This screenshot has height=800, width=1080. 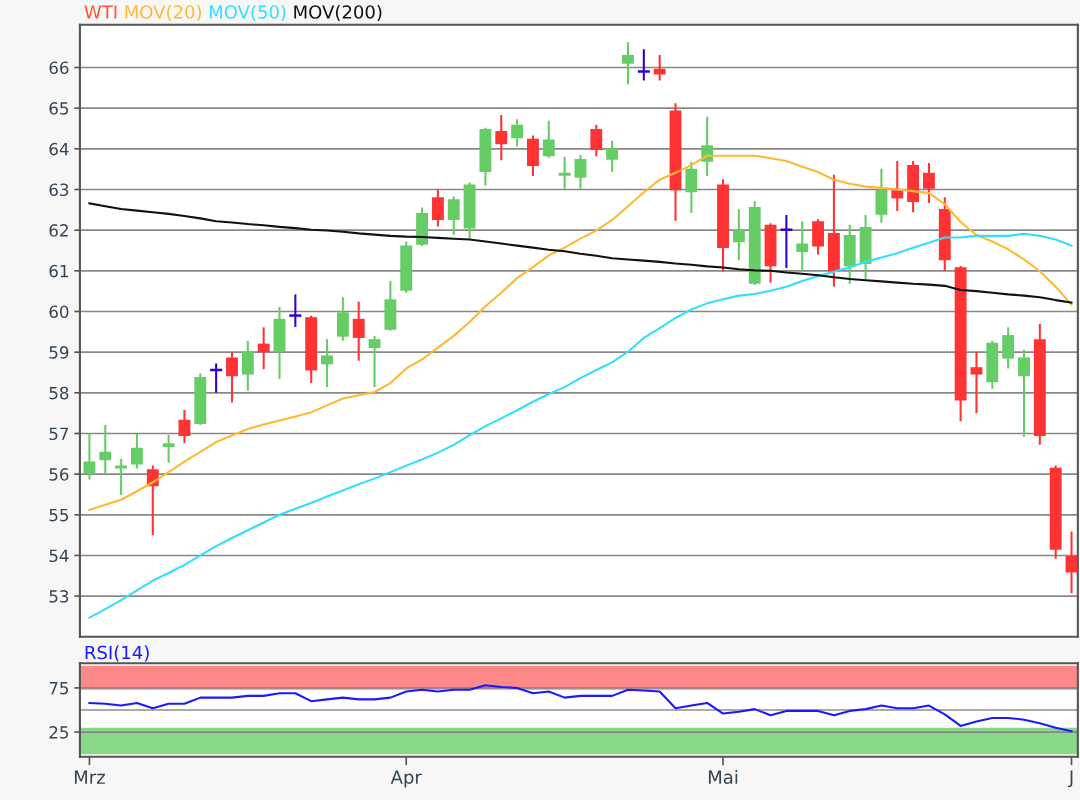 What do you see at coordinates (247, 12) in the screenshot?
I see `text: MOV(50)` at bounding box center [247, 12].